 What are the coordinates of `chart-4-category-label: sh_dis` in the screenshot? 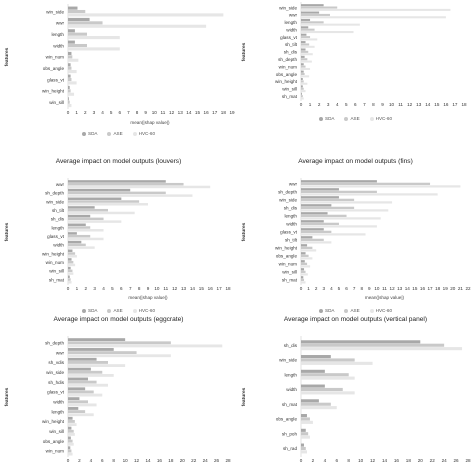 It's located at (291, 208).